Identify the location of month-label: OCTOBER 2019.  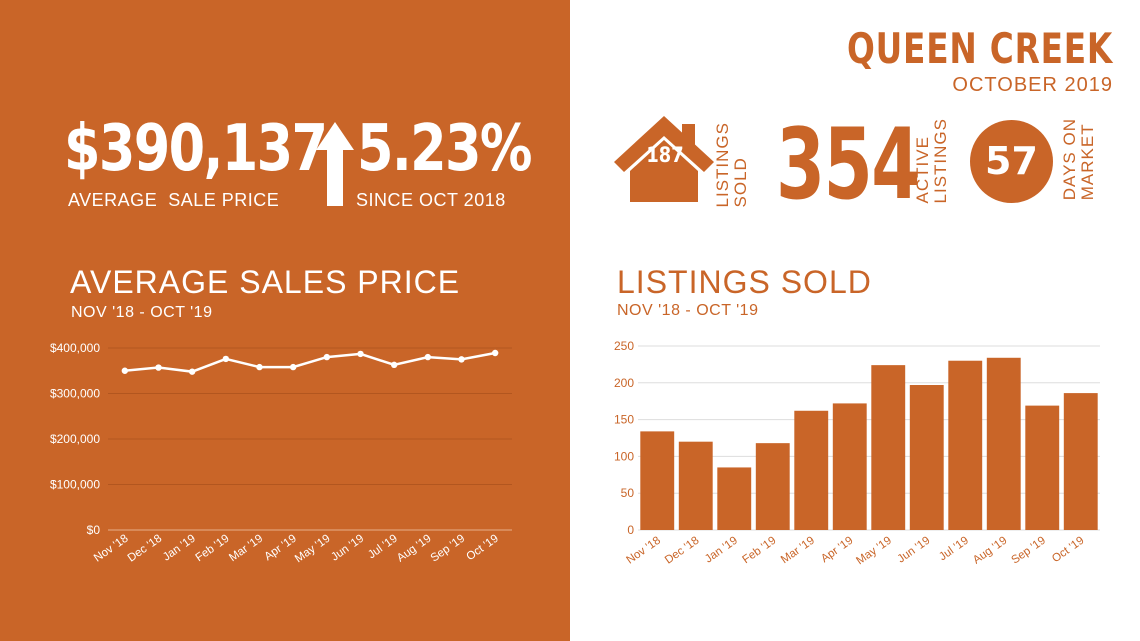
(1032, 85).